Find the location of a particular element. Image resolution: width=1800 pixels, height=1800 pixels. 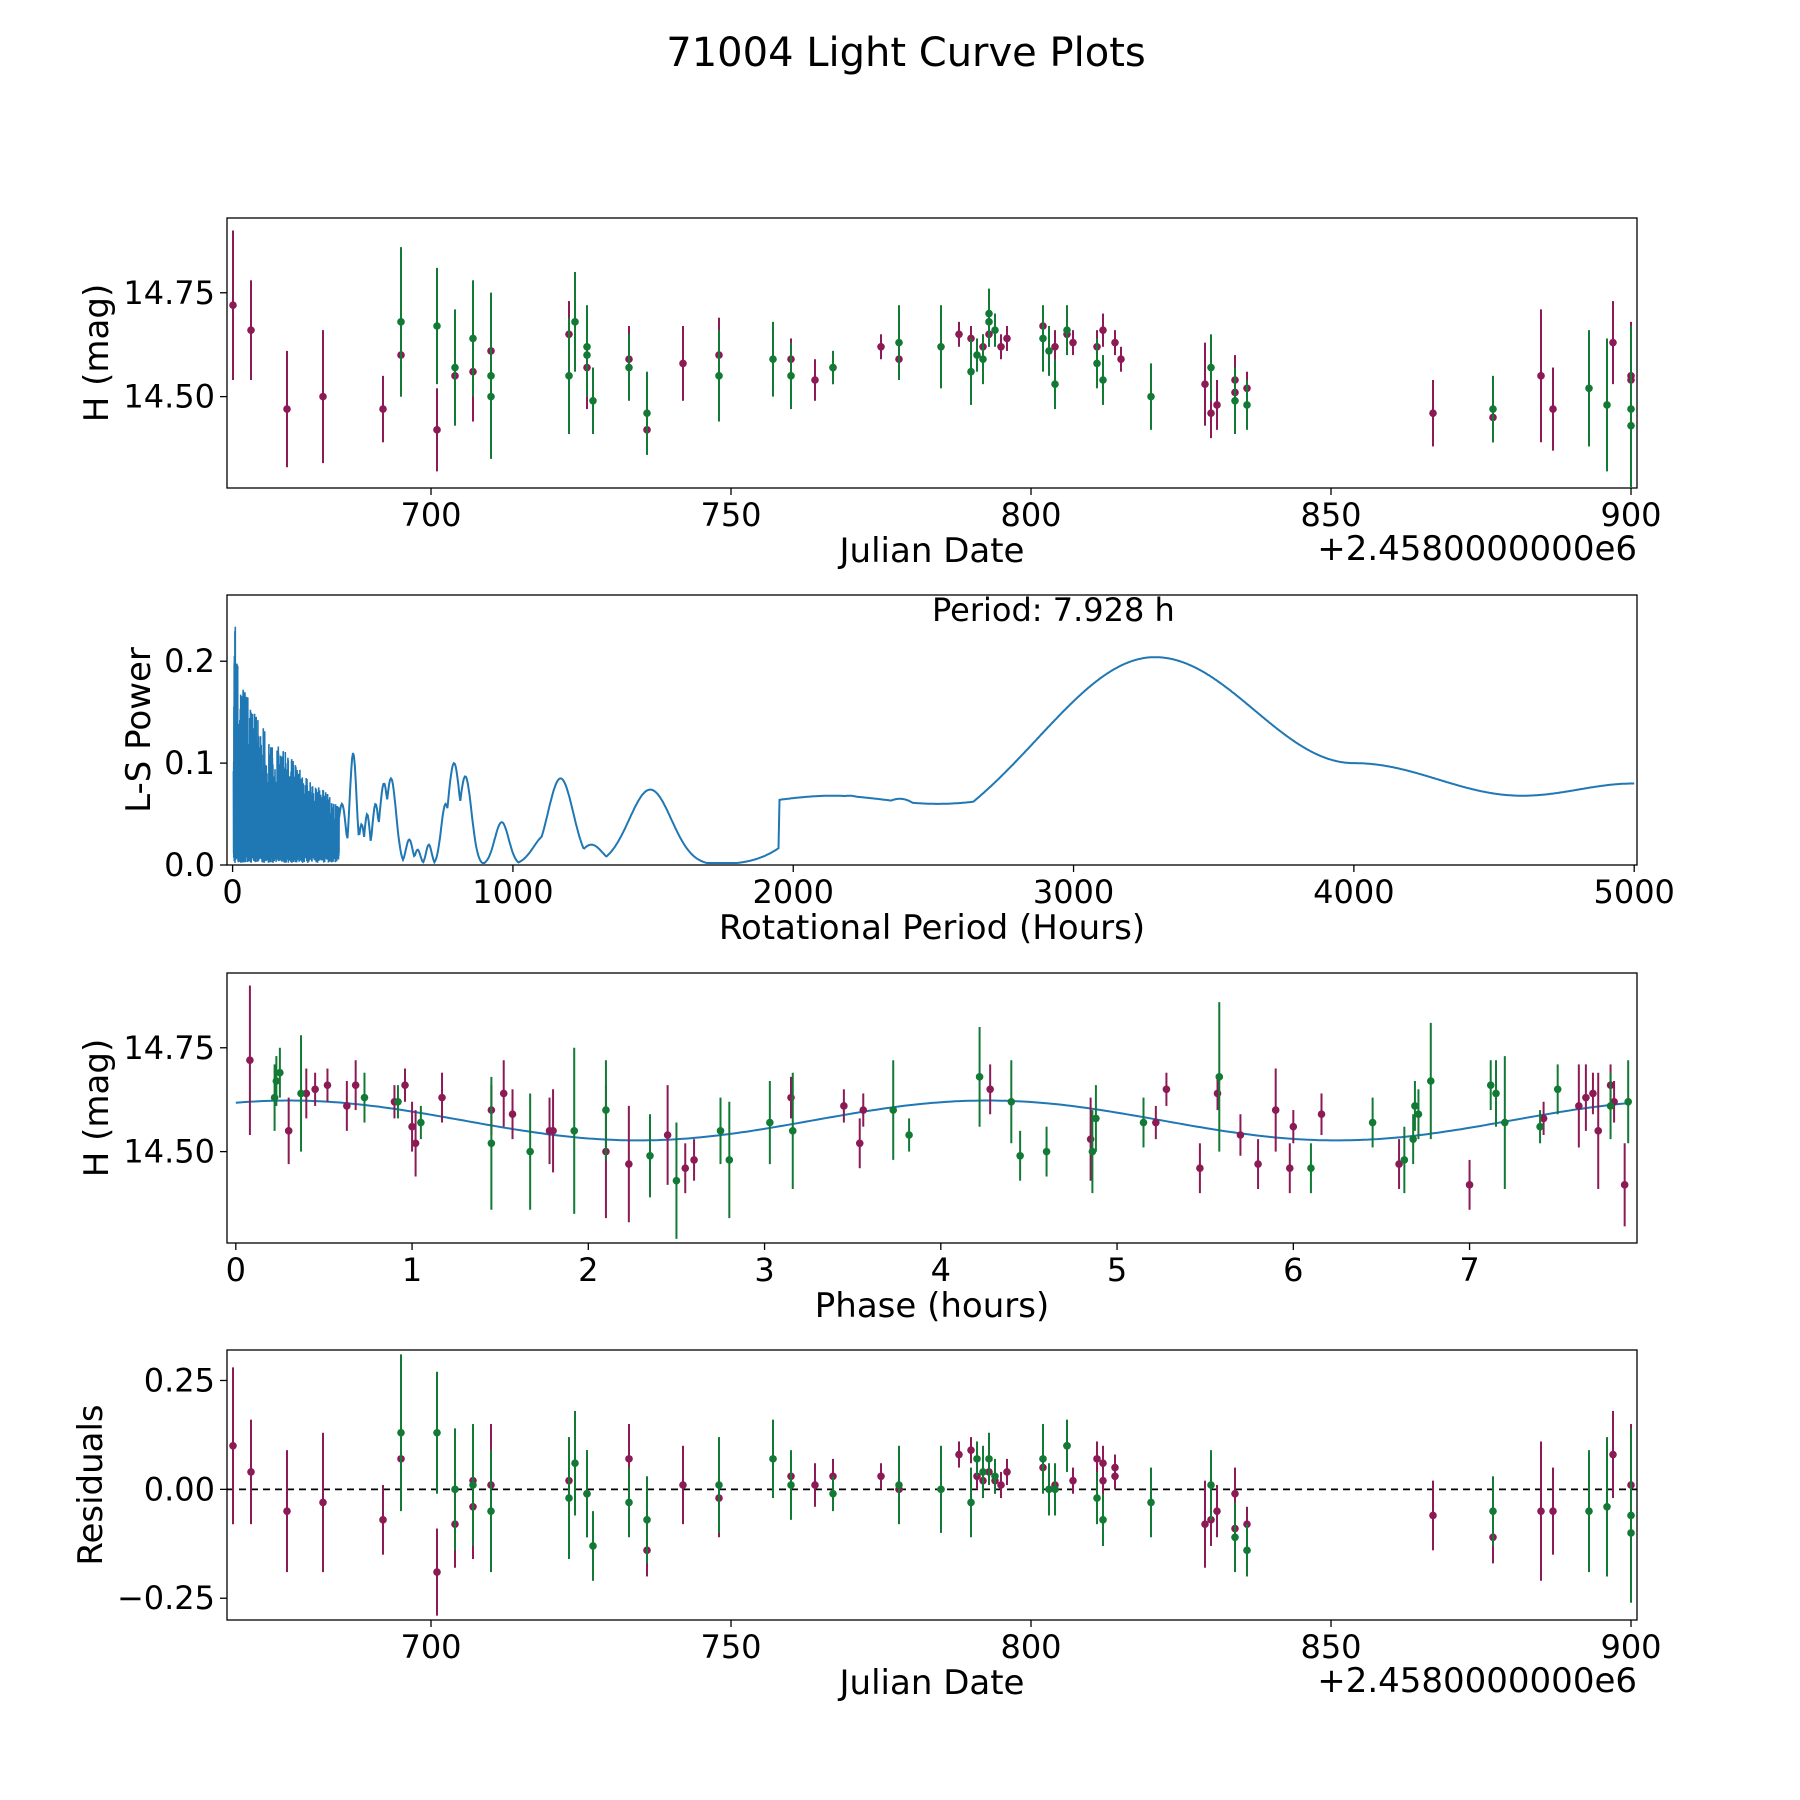

x-tick-label: 700 is located at coordinates (430, 515).